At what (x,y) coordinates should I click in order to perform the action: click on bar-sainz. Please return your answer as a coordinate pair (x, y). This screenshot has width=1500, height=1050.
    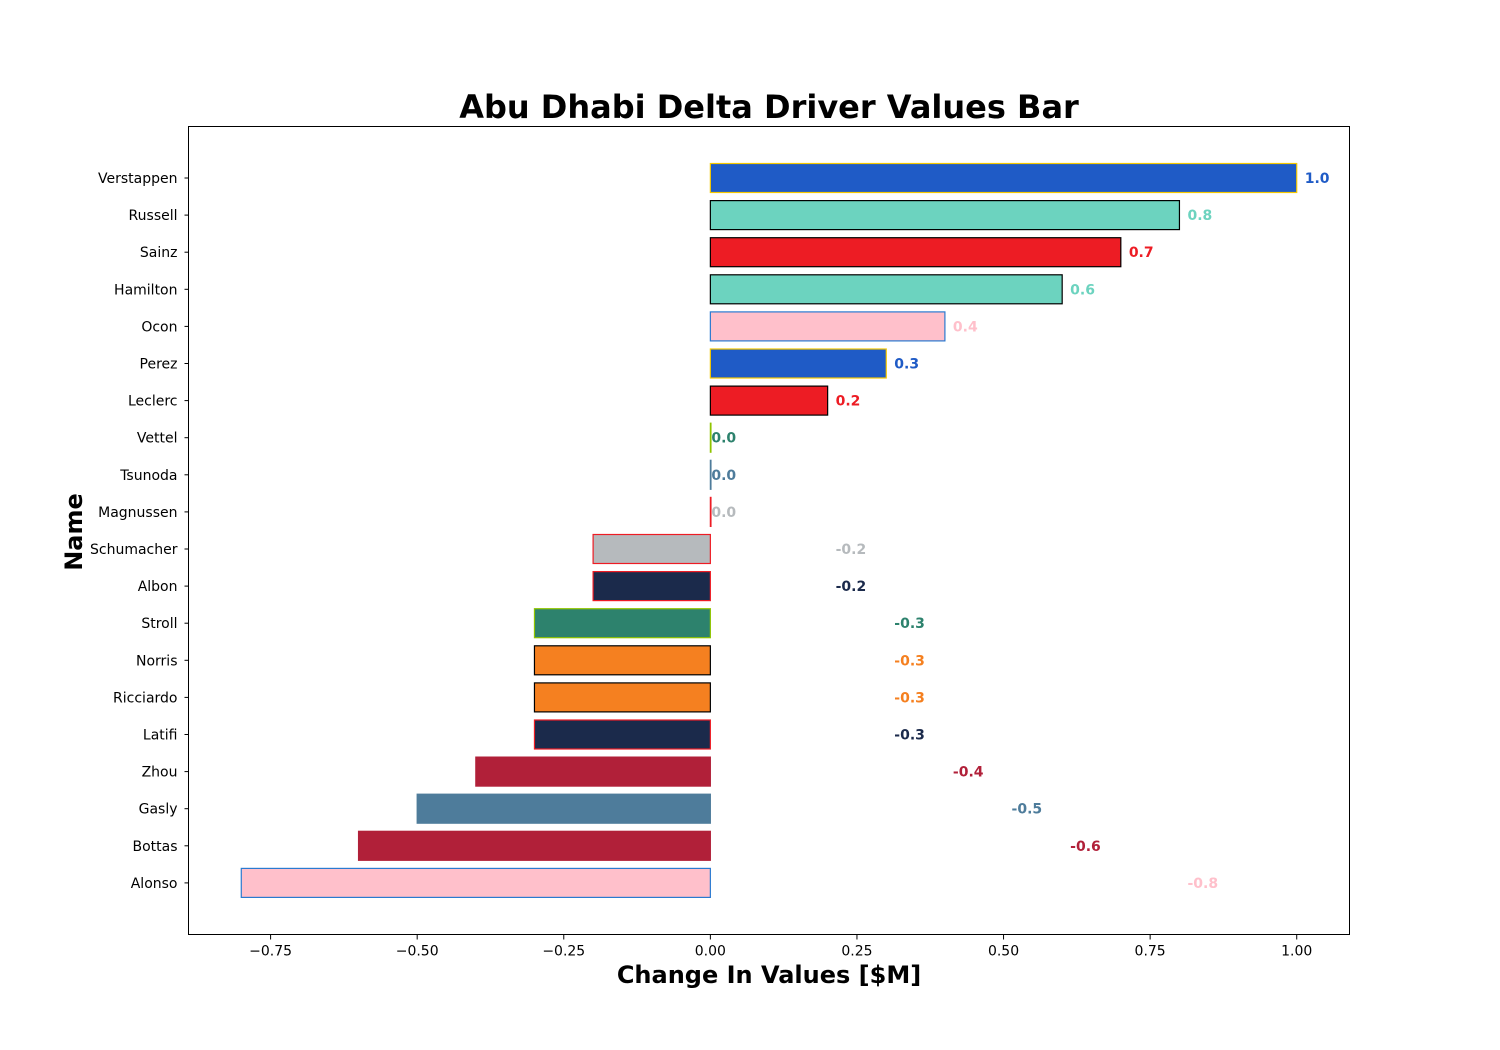
    Looking at the image, I should click on (915, 252).